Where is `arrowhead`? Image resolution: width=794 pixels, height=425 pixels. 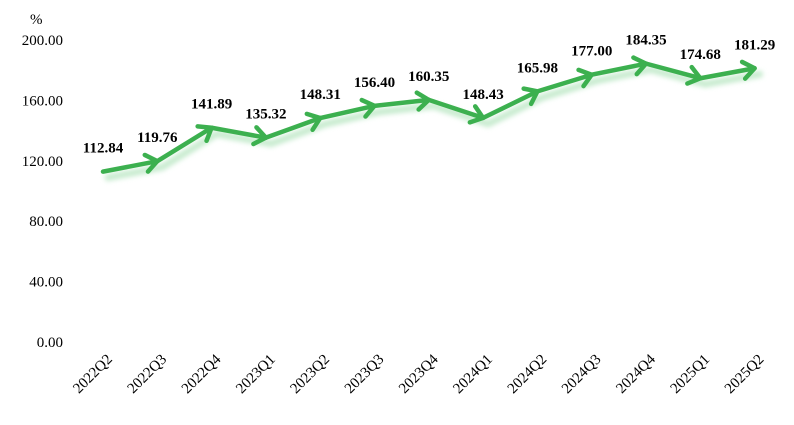
arrowhead is located at coordinates (748, 70).